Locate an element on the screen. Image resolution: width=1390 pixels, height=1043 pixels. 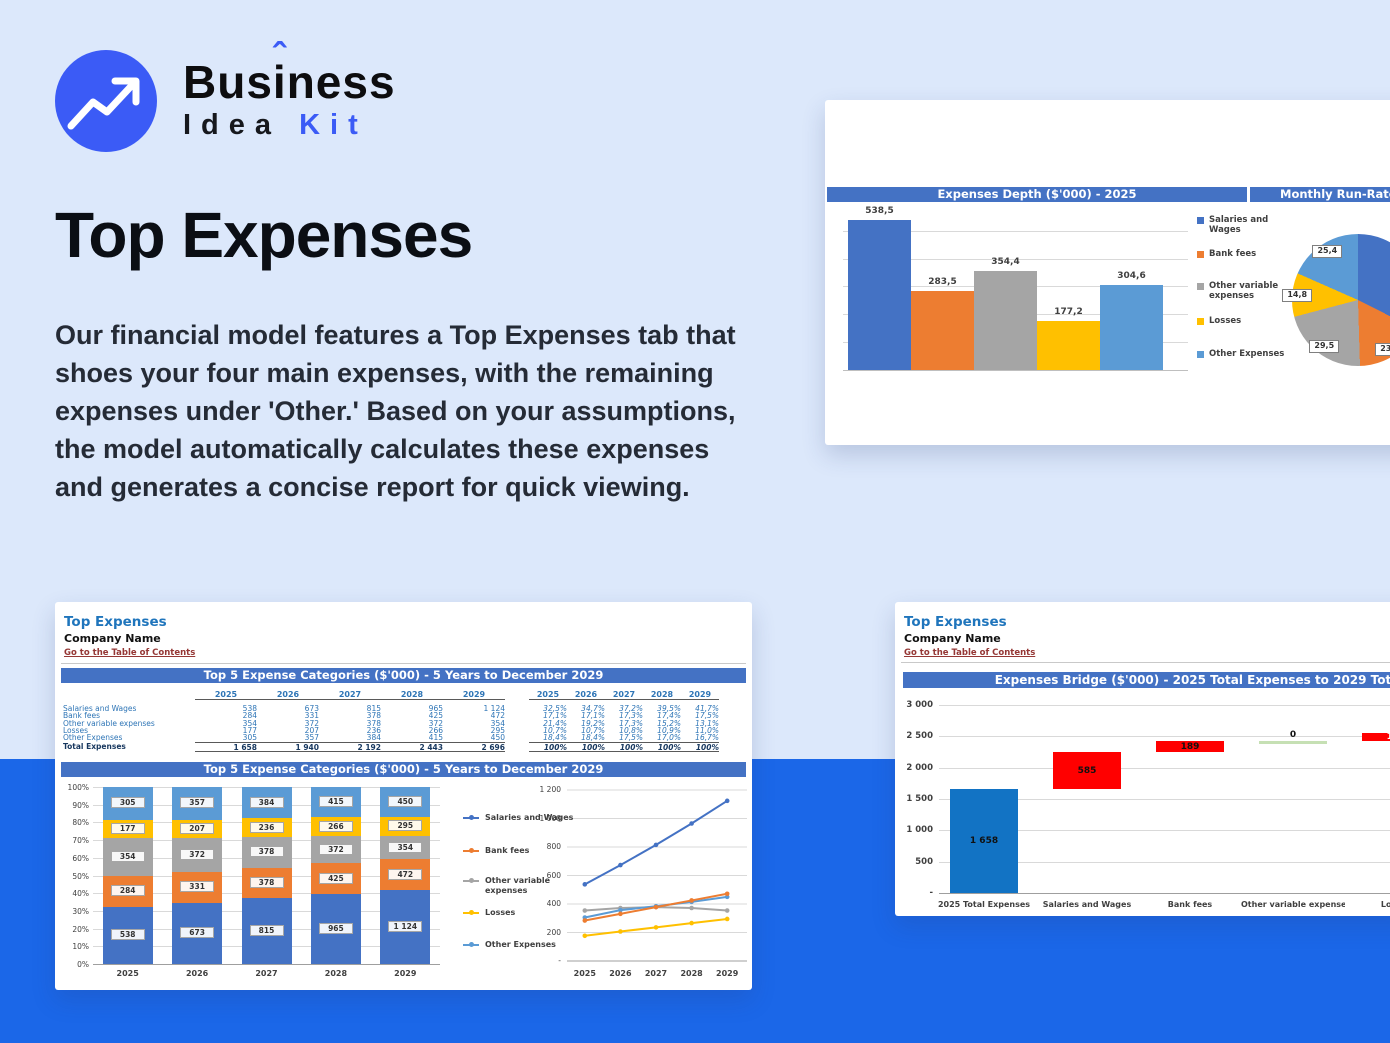
legend-label: Bank fees is located at coordinates (507, 850).